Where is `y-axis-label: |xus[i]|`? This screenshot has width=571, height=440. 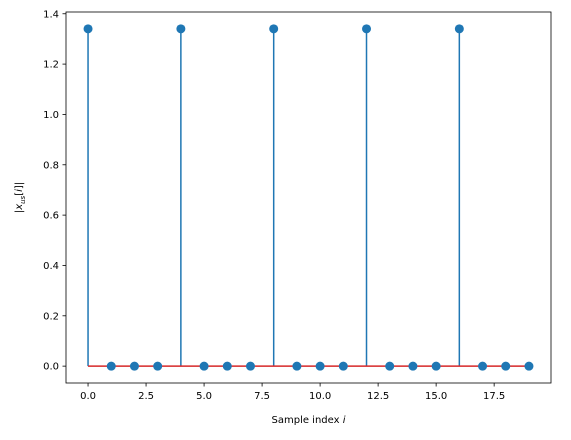 y-axis-label: |xus[i]| is located at coordinates (20, 197).